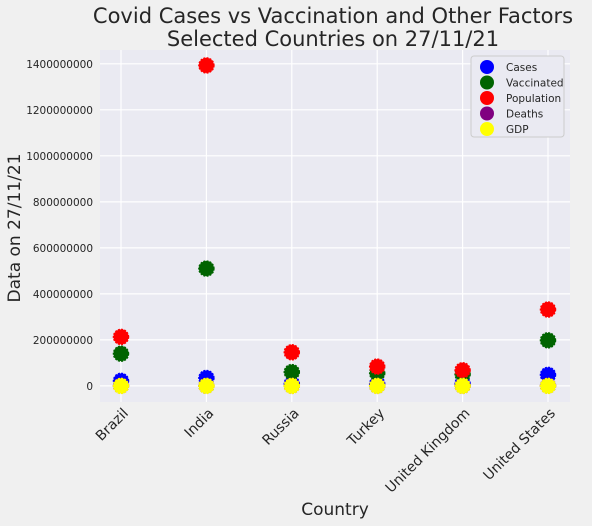 The width and height of the screenshot is (592, 526). I want to click on y-tick-label: 1000000000, so click(59, 157).